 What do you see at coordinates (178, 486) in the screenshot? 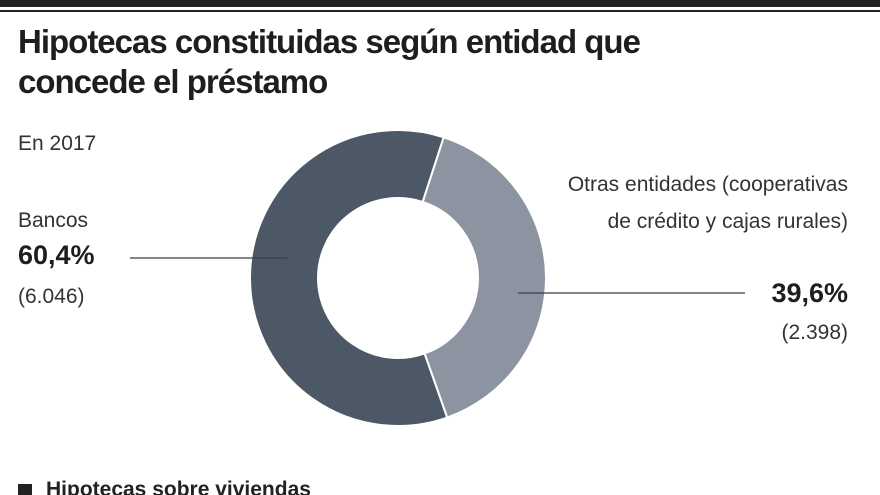
I see `section-heading-text: Hipotecas sobre viviendas` at bounding box center [178, 486].